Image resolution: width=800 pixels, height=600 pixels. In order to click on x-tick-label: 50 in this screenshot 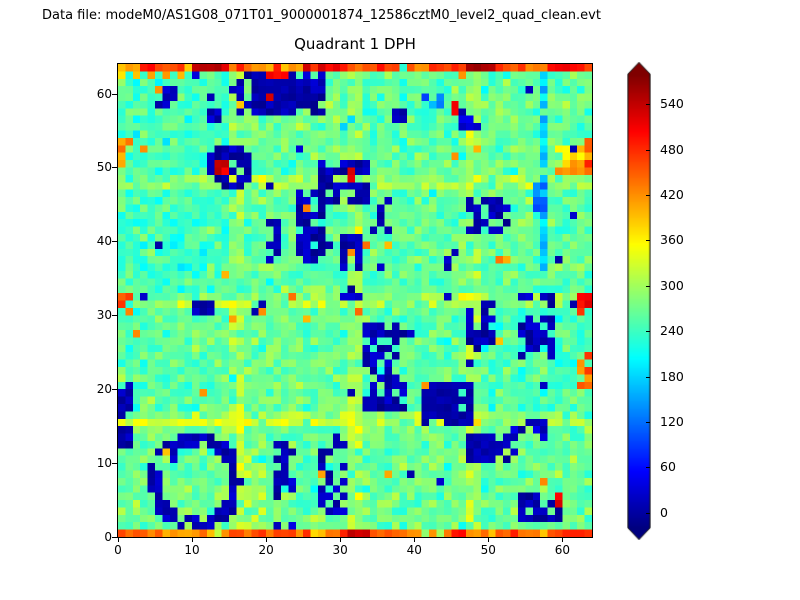, I will do `click(488, 550)`.